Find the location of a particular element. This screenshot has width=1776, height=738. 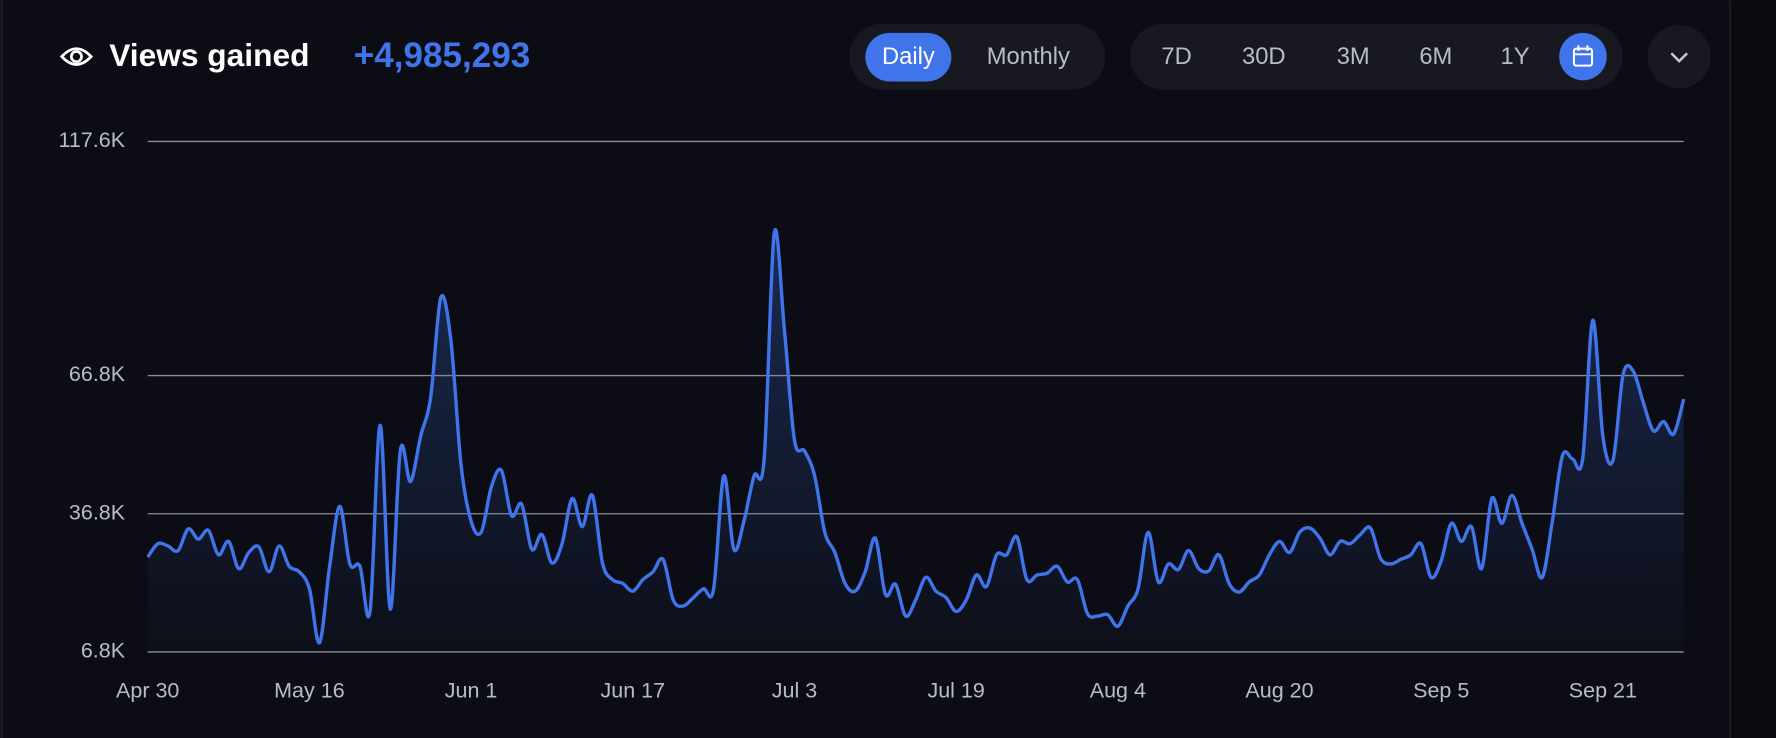

y-tick-label: 36.8K is located at coordinates (97, 512).